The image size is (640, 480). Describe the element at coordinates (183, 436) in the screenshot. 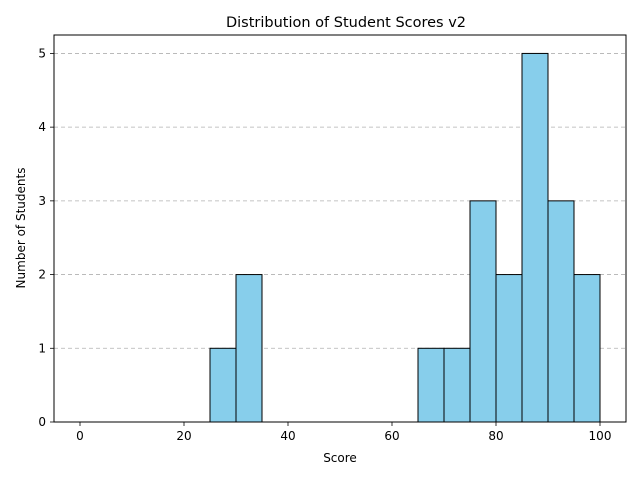

I see `x-tick-label: 20` at that location.